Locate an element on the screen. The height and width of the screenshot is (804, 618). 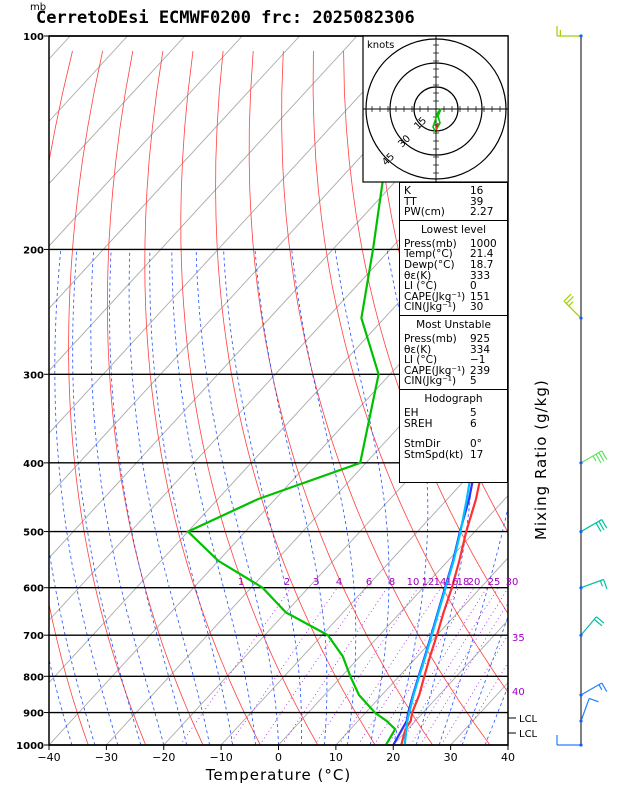
pressure-tick-label: 700 is located at coordinates (33, 636).